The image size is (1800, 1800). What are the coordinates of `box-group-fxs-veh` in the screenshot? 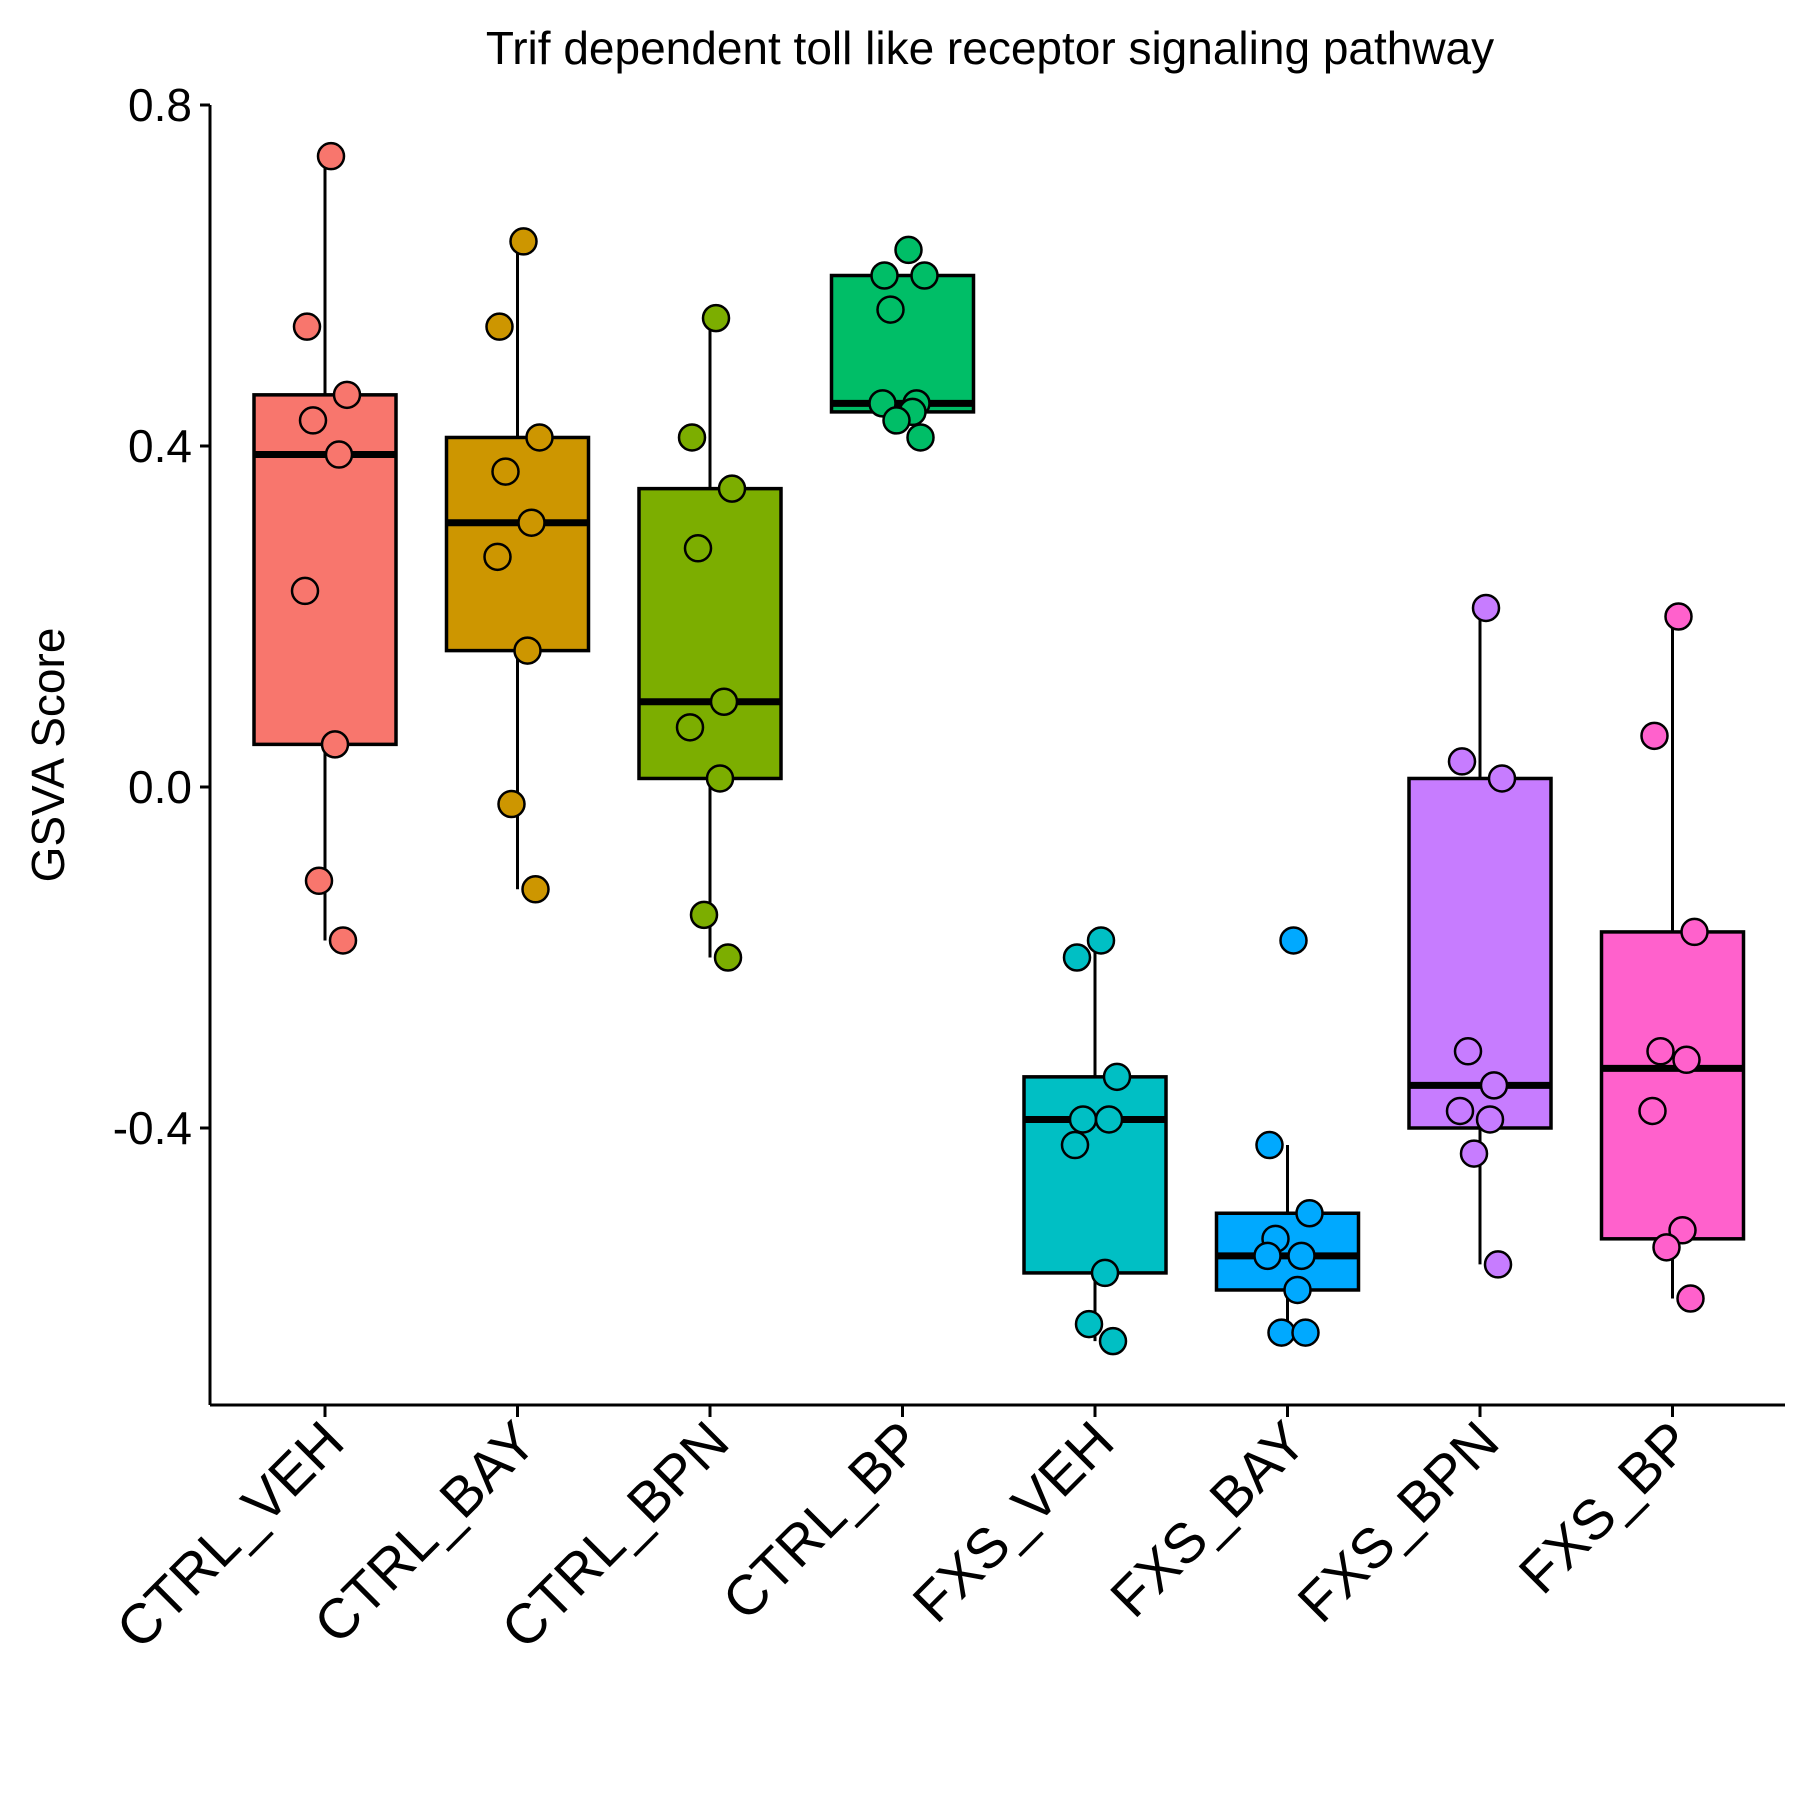 It's located at (1095, 1141).